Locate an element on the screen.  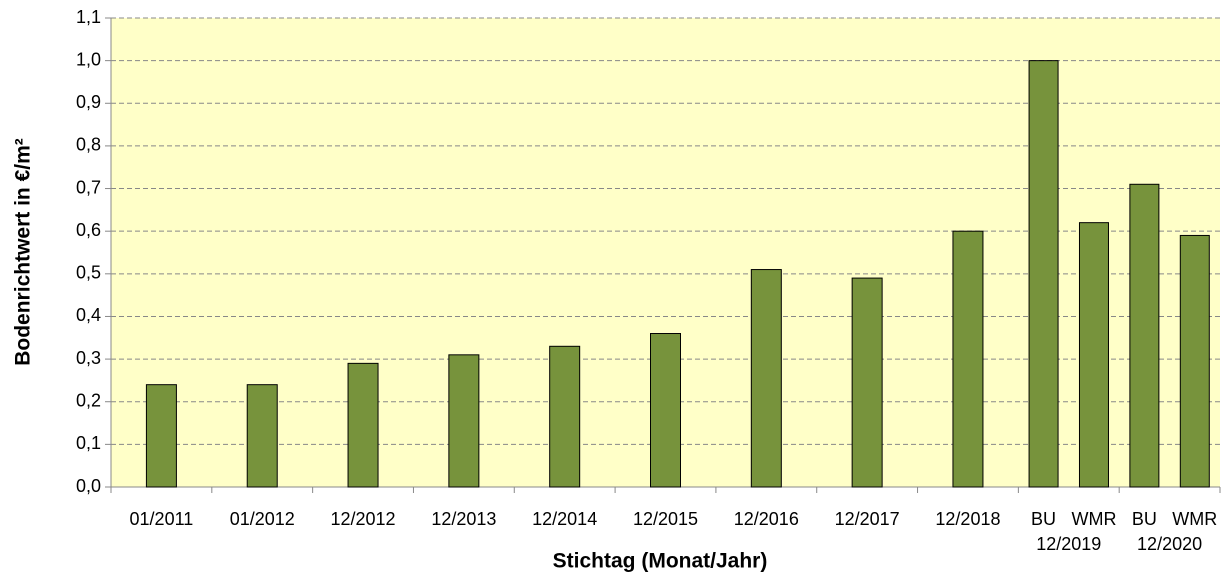
x-tick-label: 12/2016 is located at coordinates (766, 519).